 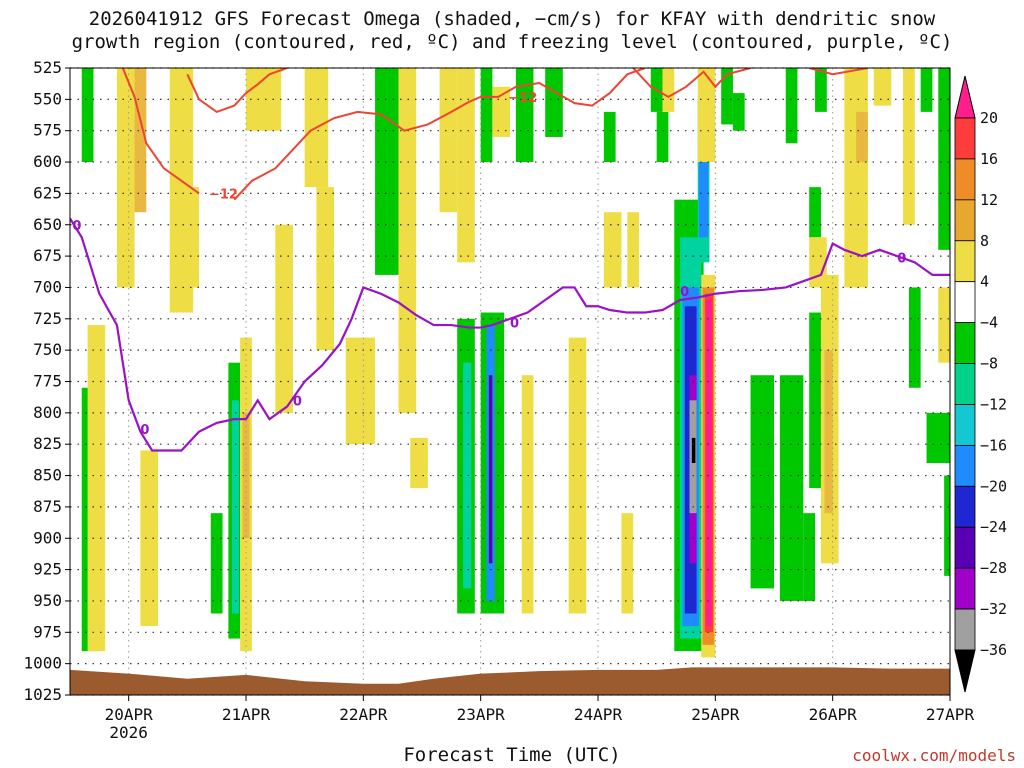 I want to click on freezing-level-label-4: 0, so click(x=684, y=292).